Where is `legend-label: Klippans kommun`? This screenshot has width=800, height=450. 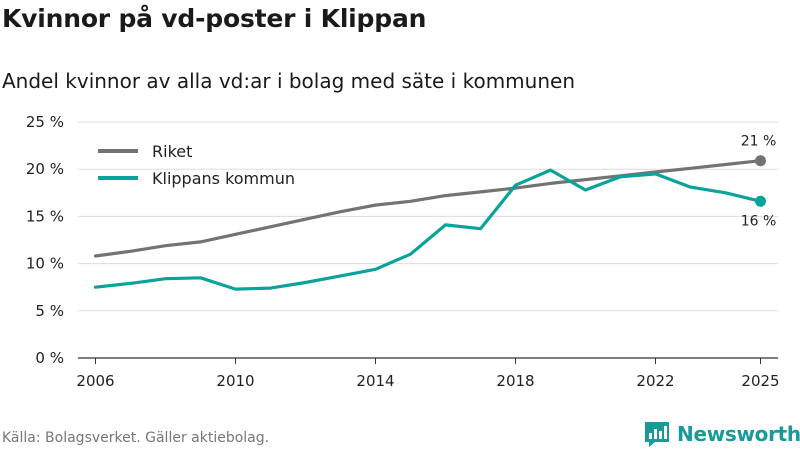
legend-label: Klippans kommun is located at coordinates (223, 178).